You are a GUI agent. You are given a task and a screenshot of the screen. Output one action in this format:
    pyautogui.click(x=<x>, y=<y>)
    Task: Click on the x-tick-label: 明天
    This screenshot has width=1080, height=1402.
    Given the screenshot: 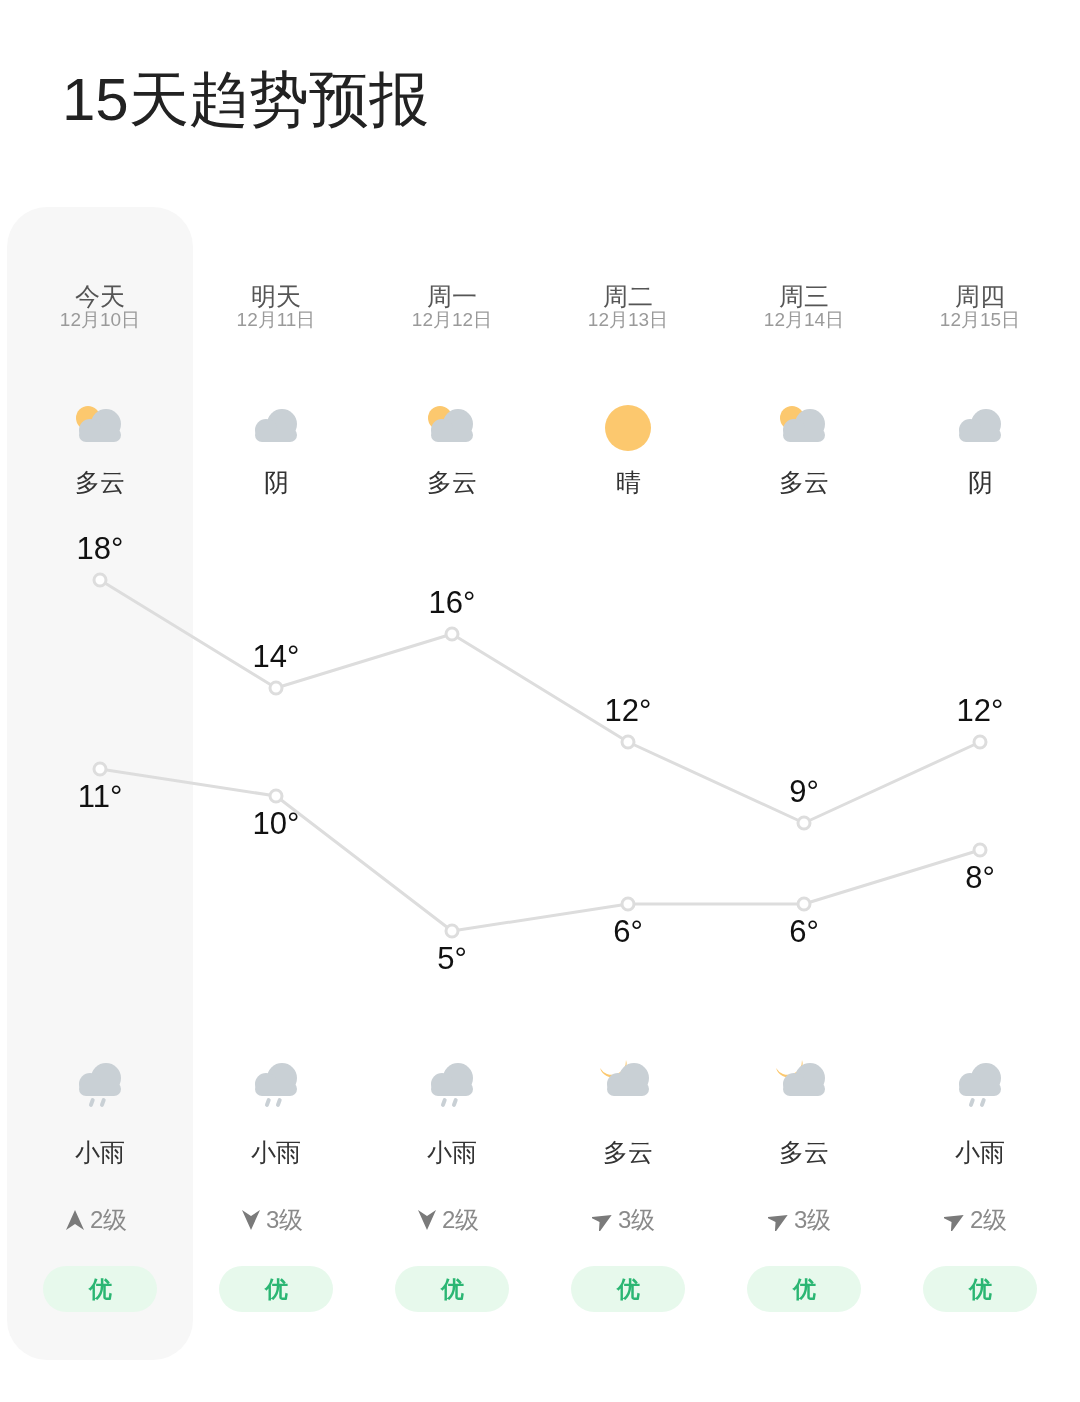 What is the action you would take?
    pyautogui.click(x=276, y=296)
    